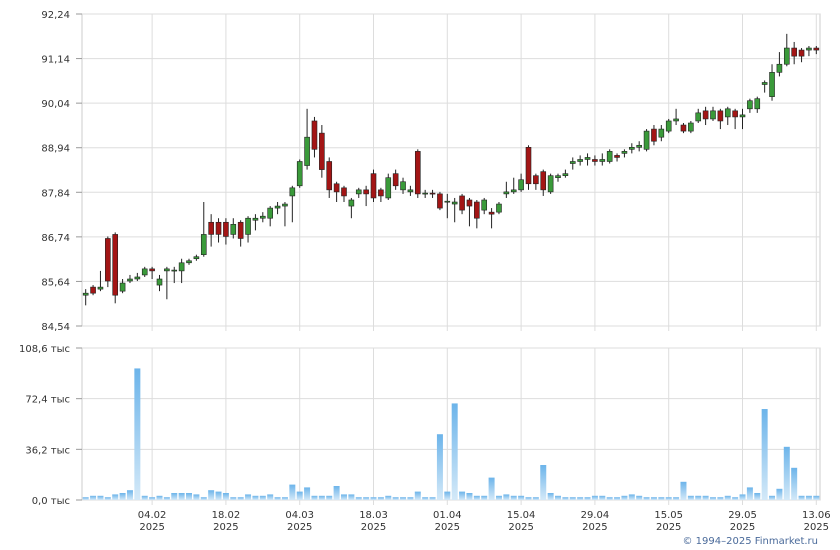 The height and width of the screenshot is (550, 840). I want to click on x-tick-label: 15.05, so click(668, 515).